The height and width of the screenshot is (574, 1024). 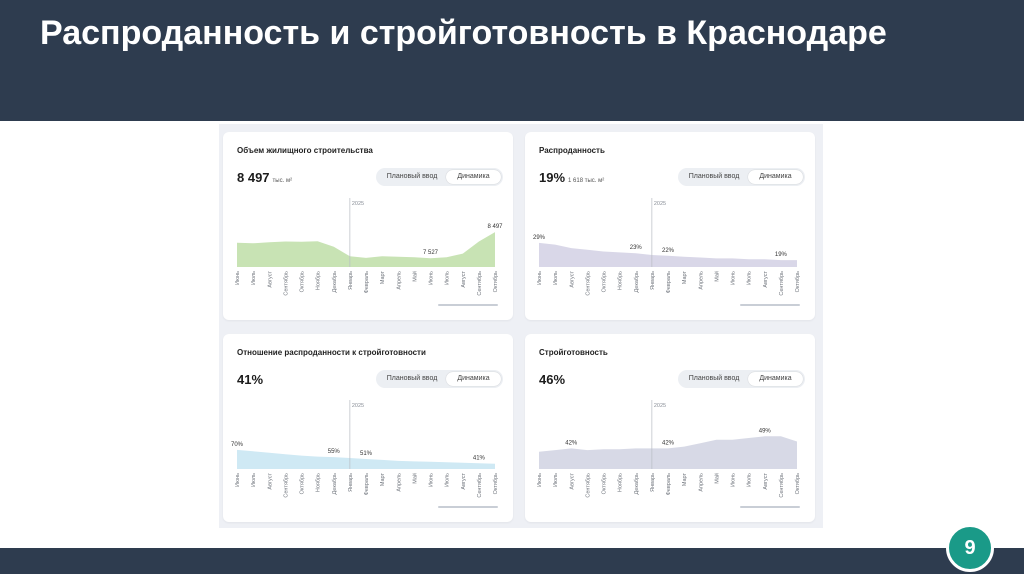 What do you see at coordinates (552, 177) in the screenshot?
I see `headline-value: 19%` at bounding box center [552, 177].